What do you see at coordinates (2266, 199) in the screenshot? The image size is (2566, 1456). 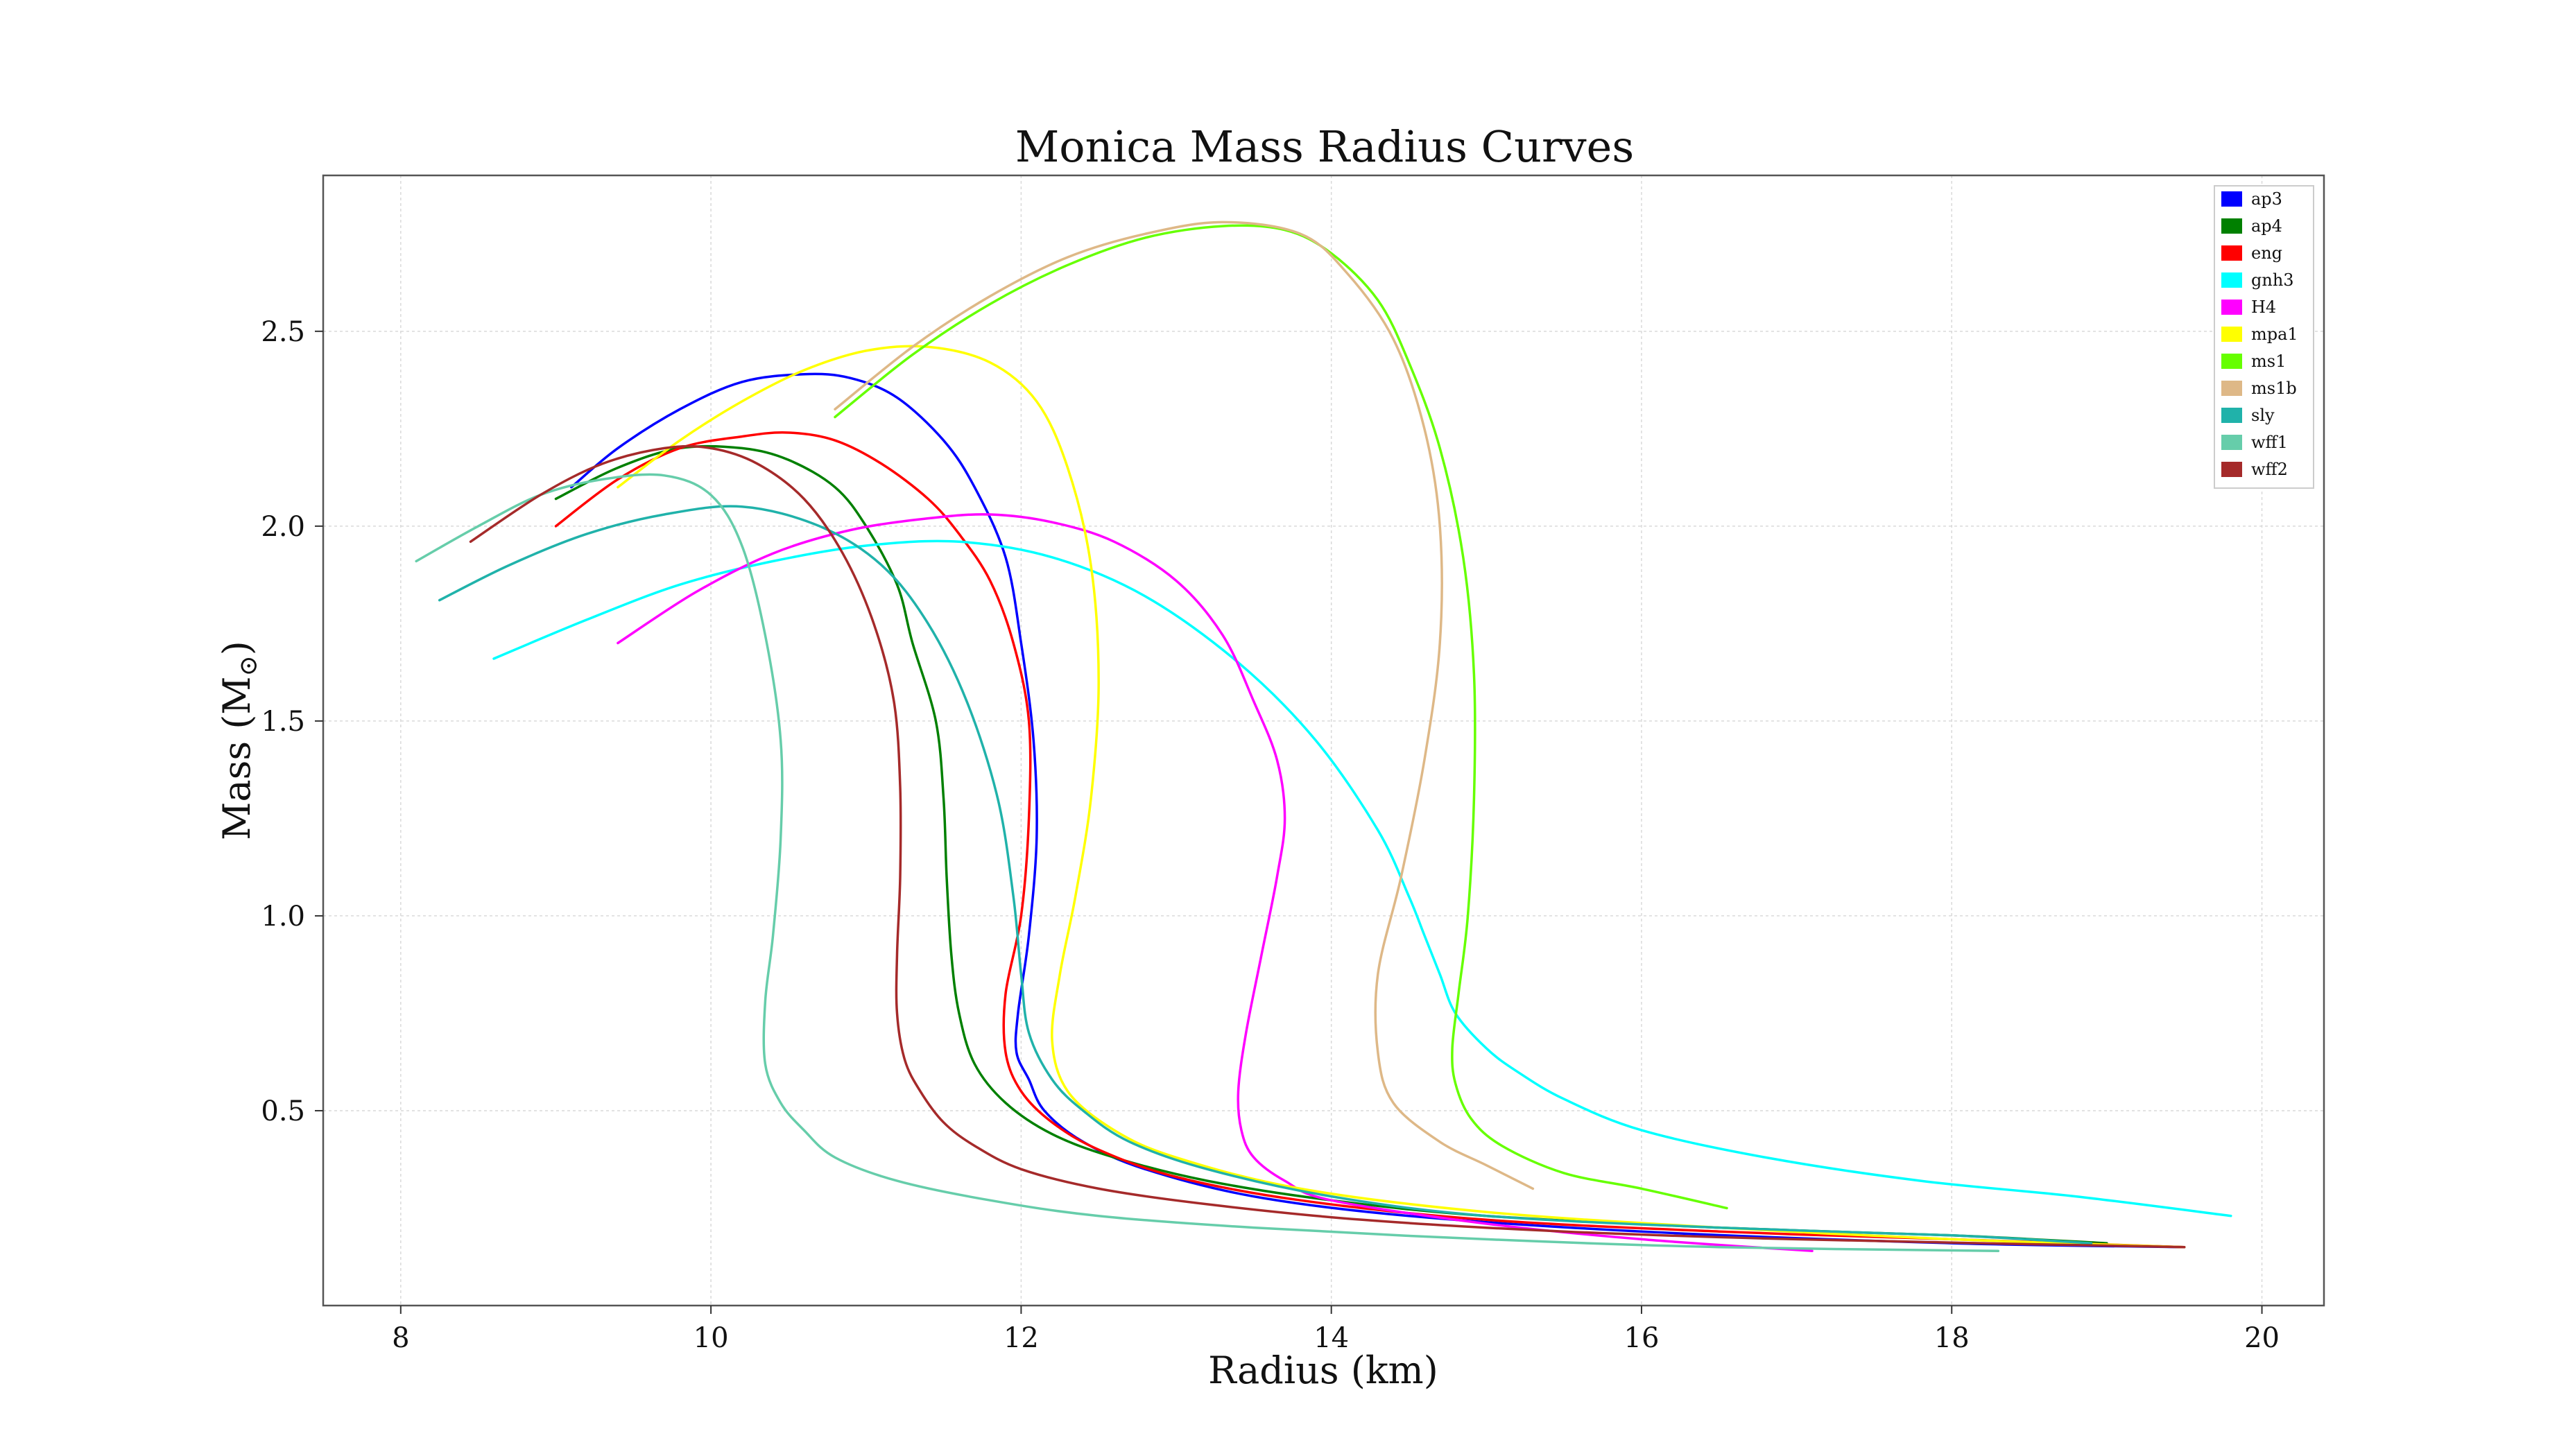 I see `legend-label-ap3: ap3` at bounding box center [2266, 199].